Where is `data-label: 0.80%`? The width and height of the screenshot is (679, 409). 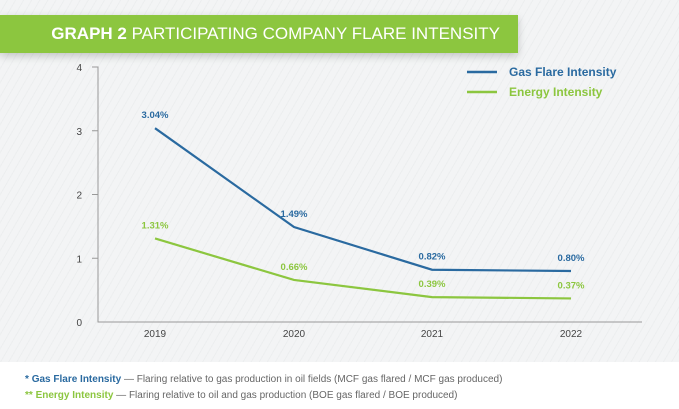 data-label: 0.80% is located at coordinates (571, 258).